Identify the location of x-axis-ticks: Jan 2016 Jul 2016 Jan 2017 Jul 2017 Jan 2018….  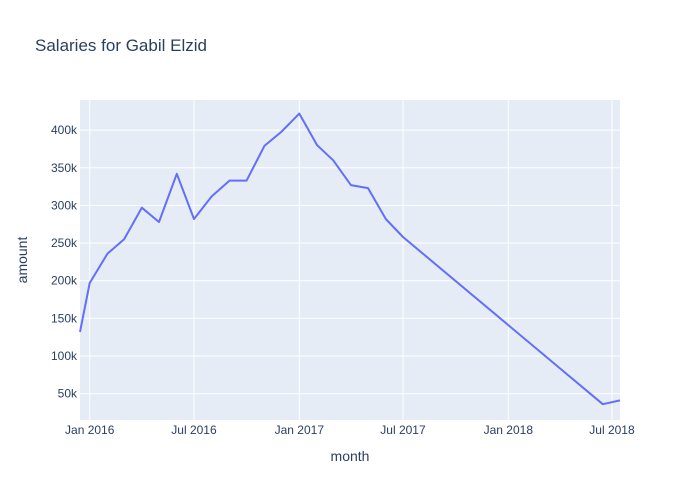
(350, 430).